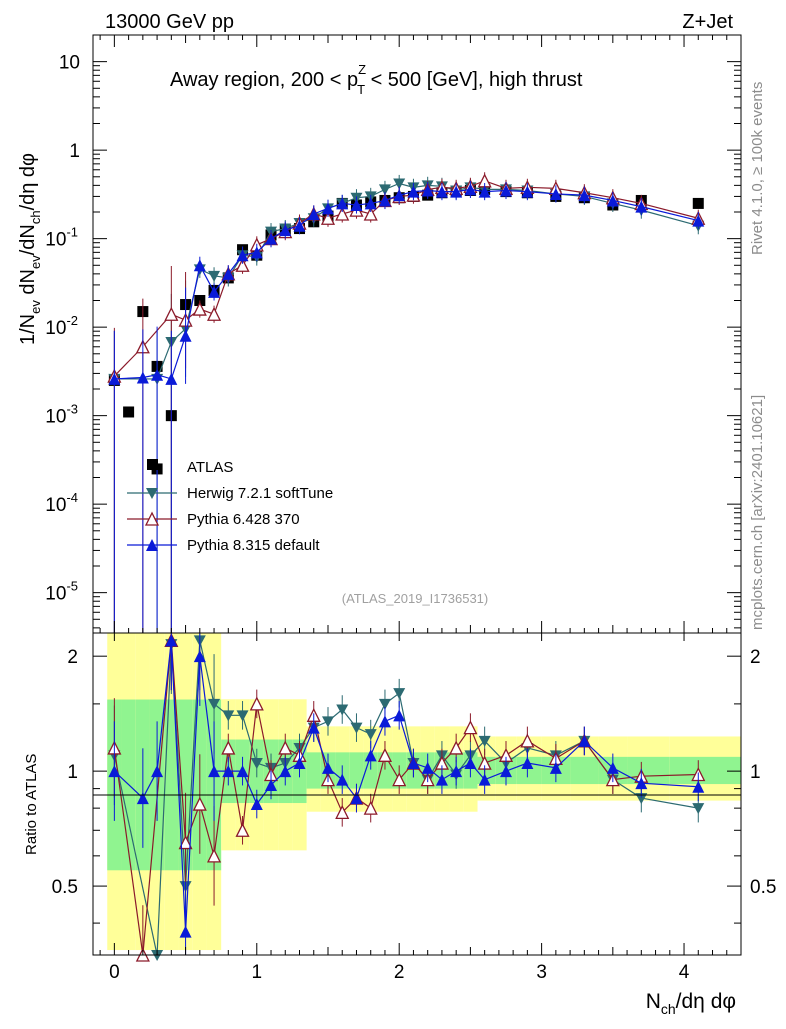 This screenshot has width=786, height=1029. I want to click on subtitle-sub: T, so click(361, 89).